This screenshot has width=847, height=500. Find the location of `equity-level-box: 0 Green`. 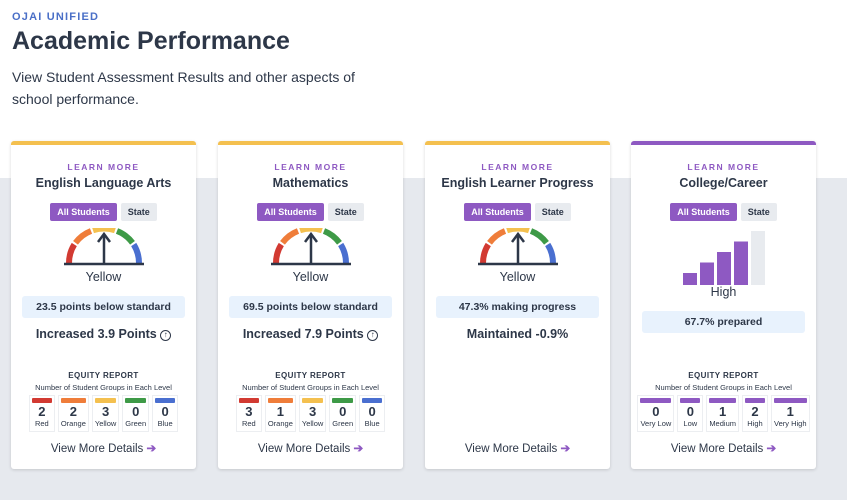

equity-level-box: 0 Green is located at coordinates (136, 413).